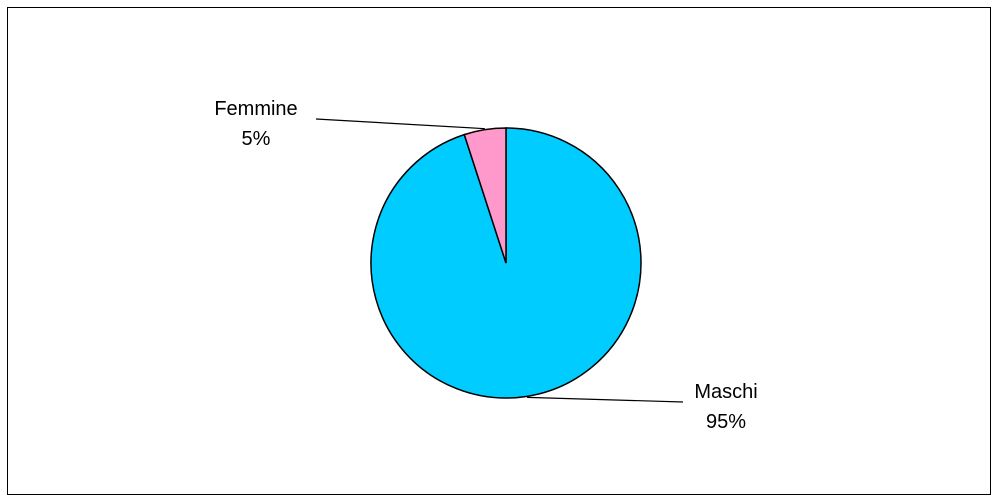 This screenshot has width=997, height=501. I want to click on slice-percent-femmine: 5%, so click(256, 139).